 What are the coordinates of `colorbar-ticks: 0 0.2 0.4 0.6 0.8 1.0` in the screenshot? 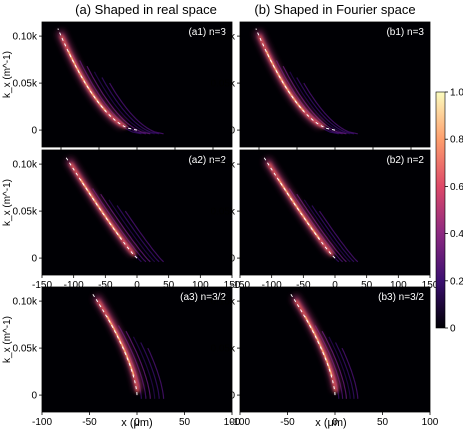 It's located at (454, 211).